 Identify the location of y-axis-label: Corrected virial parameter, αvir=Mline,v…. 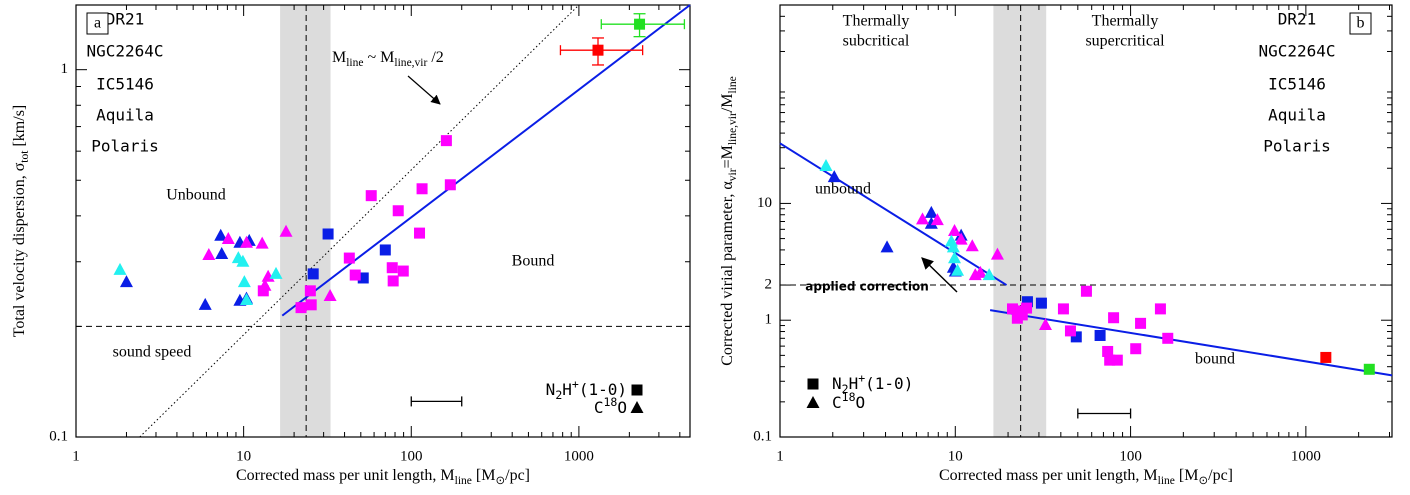
(729, 221).